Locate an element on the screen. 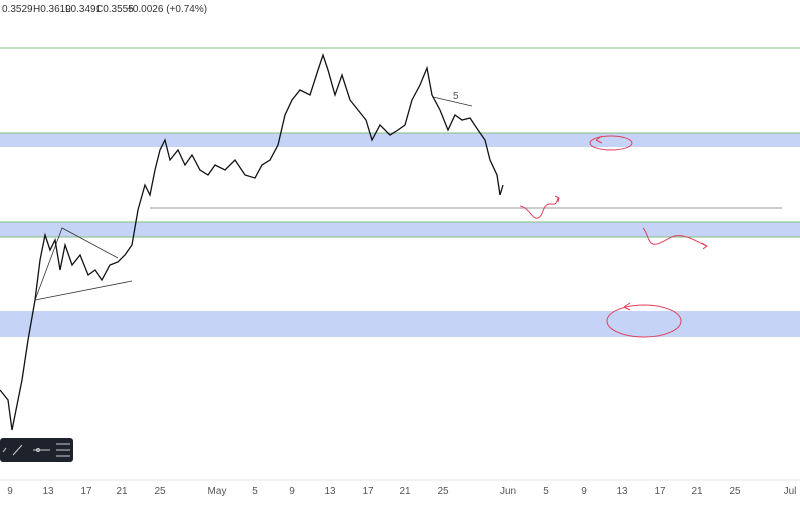 The height and width of the screenshot is (505, 800). time-axis: 9 13 17 21 25 May 5 9 13 17 21 25 Jun 5 9 13 17 21 25 Jul is located at coordinates (401, 491).